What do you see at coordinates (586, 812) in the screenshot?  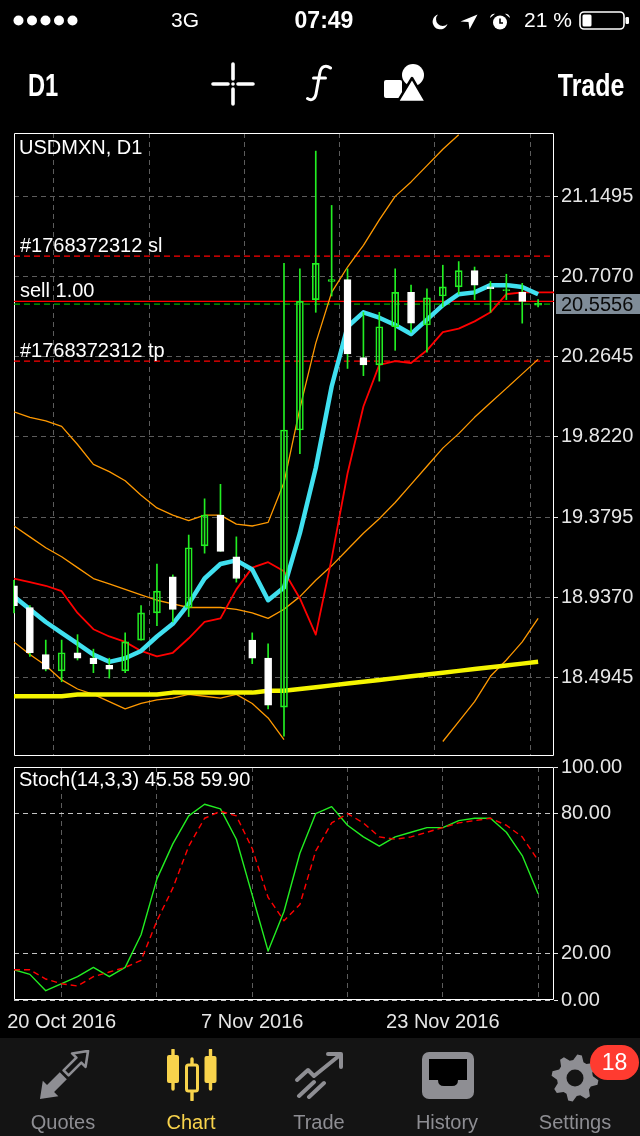 I see `y-tick-label: 80.00` at bounding box center [586, 812].